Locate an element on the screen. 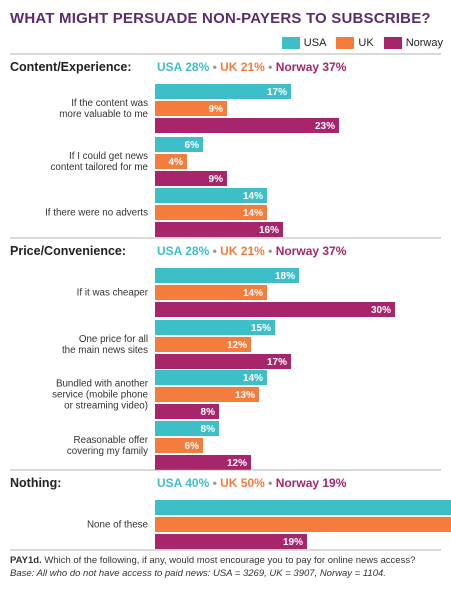 This screenshot has height=600, width=451. bar-value-label: 23% is located at coordinates (325, 126).